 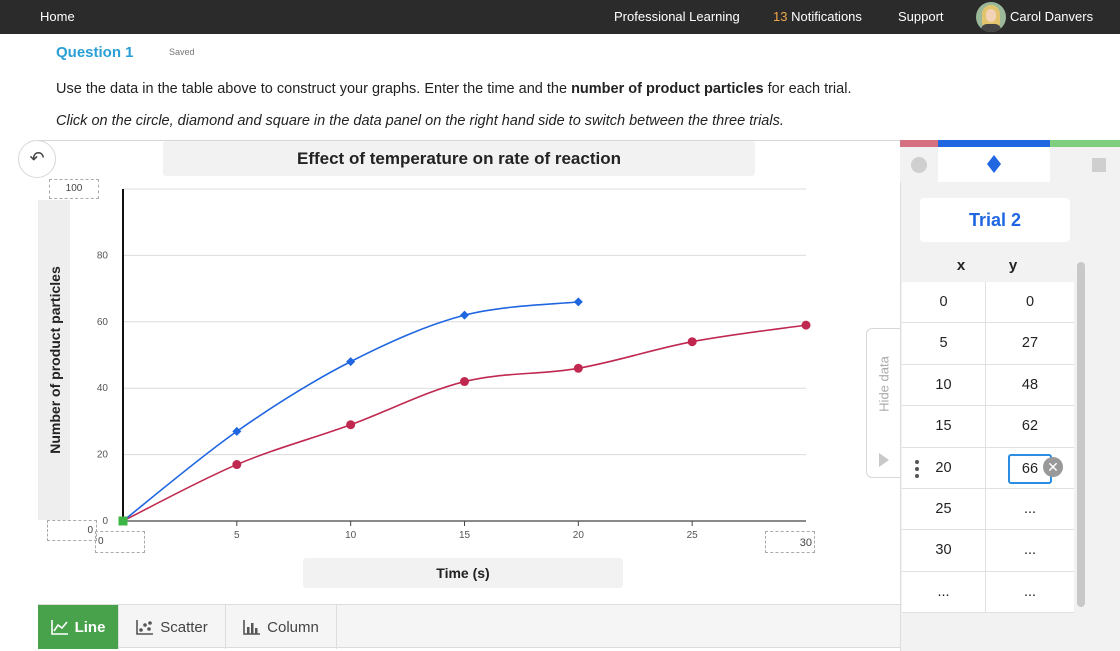 I want to click on trial-3-tab, so click(x=1085, y=161).